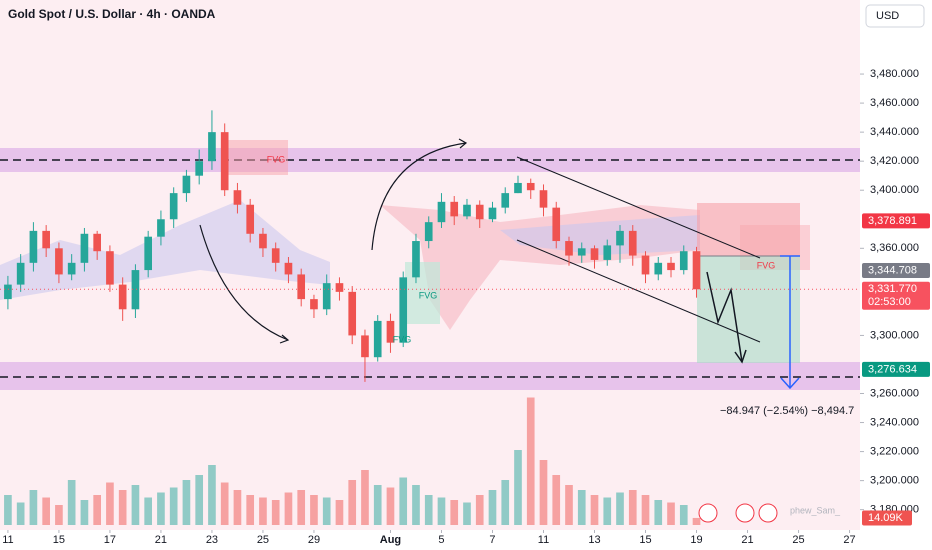  Describe the element at coordinates (212, 540) in the screenshot. I see `x-tick-label: 23` at that location.